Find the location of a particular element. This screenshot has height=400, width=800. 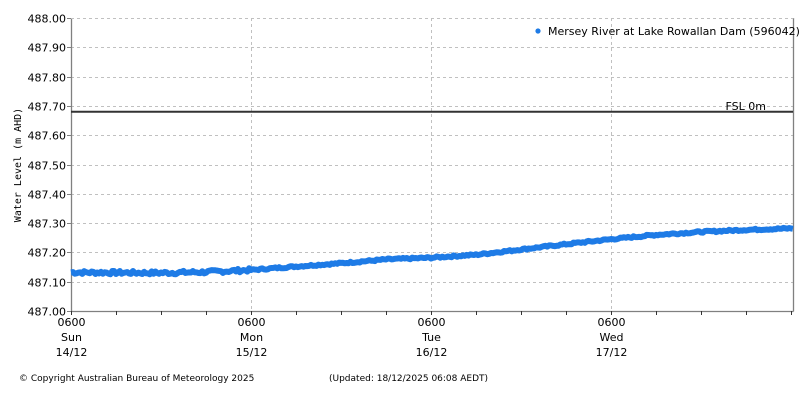

x-tick-label: 17/12 is located at coordinates (612, 352).